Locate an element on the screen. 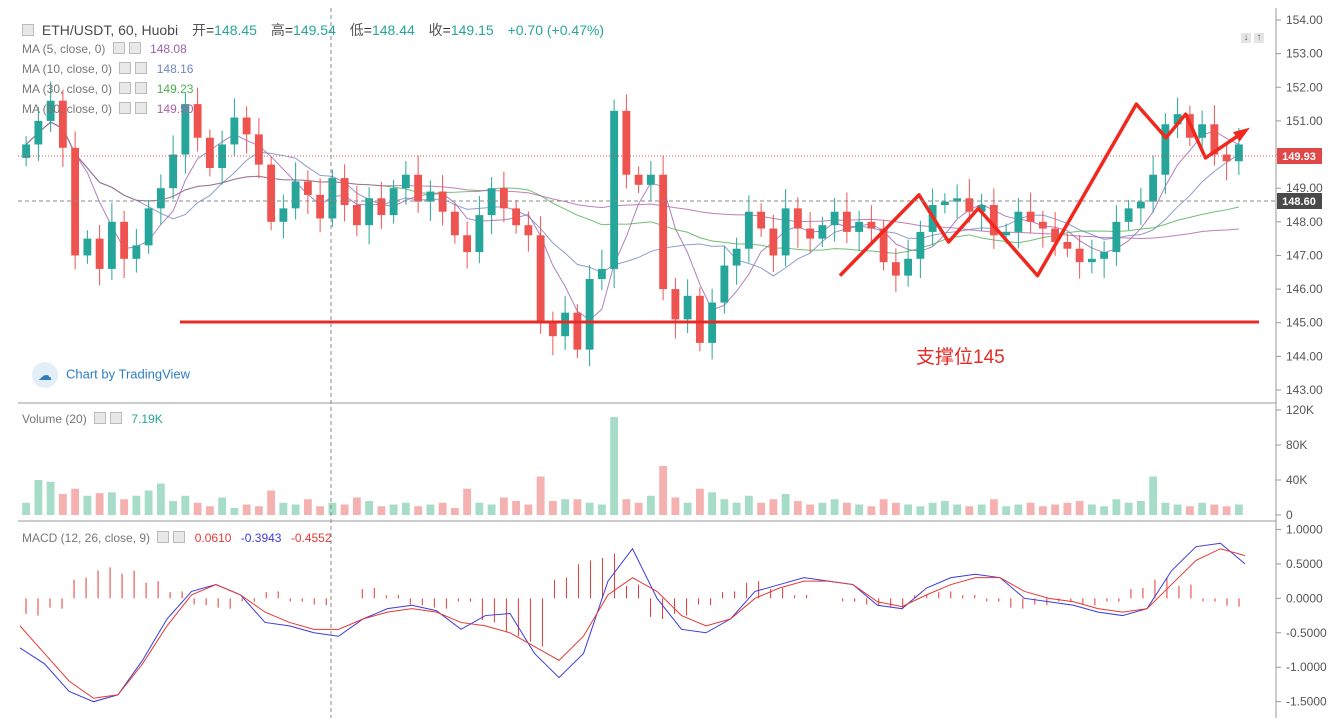 This screenshot has height=720, width=1328. low-label: 低 is located at coordinates (356, 30).